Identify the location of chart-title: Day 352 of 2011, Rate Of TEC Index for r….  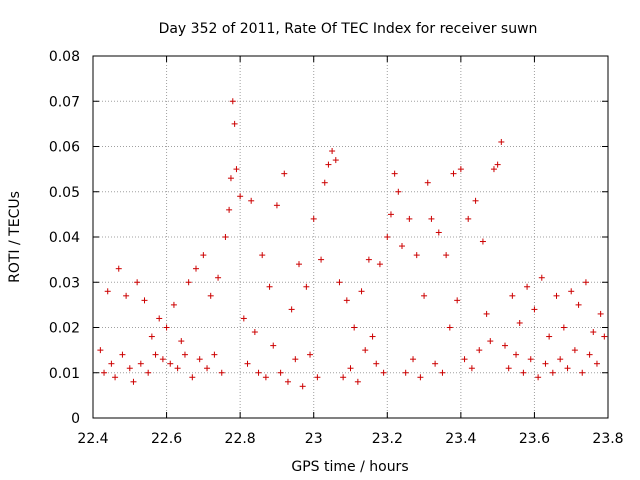
(348, 29).